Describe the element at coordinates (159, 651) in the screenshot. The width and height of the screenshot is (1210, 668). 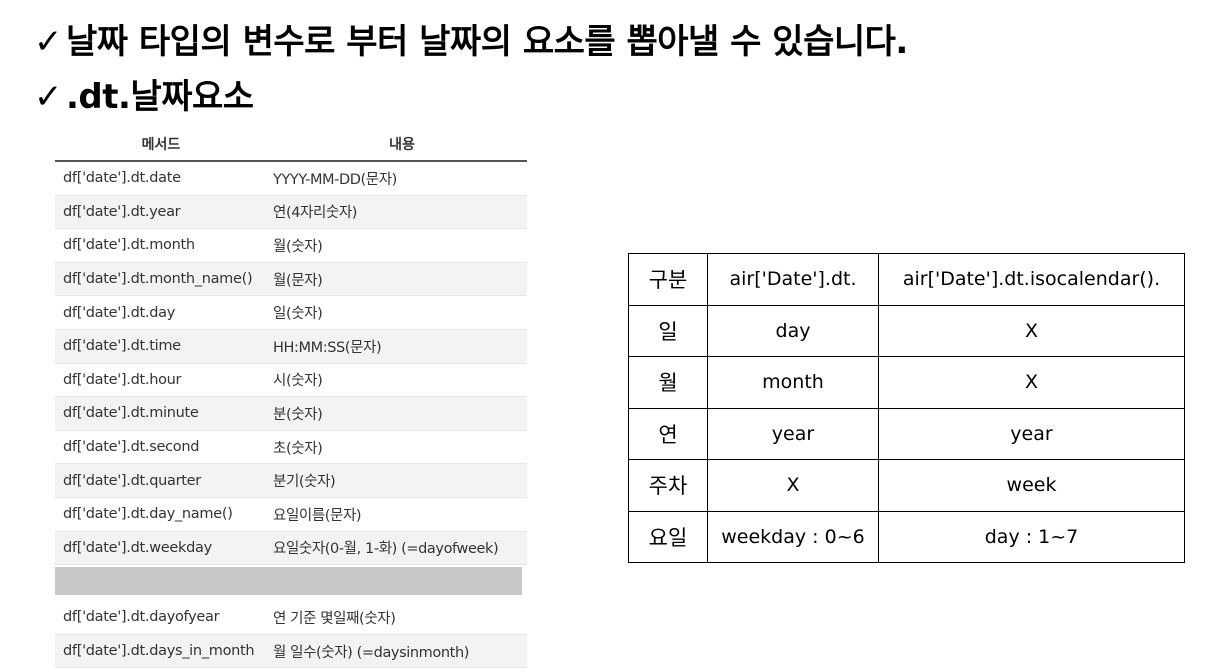
I see `method-cell: df['date'].dt.days_in_month` at that location.